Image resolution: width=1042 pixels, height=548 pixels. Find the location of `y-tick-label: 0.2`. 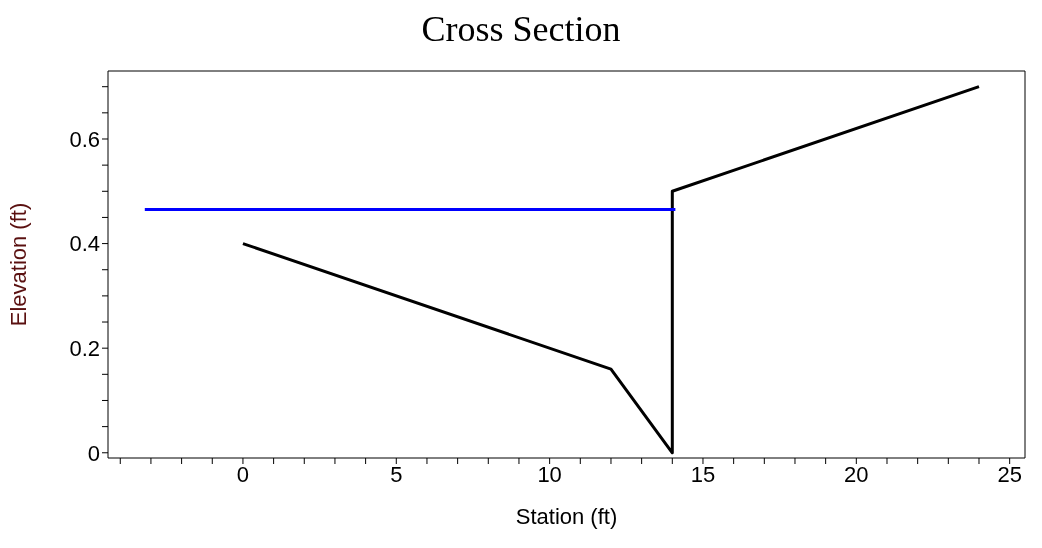

y-tick-label: 0.2 is located at coordinates (84, 348).